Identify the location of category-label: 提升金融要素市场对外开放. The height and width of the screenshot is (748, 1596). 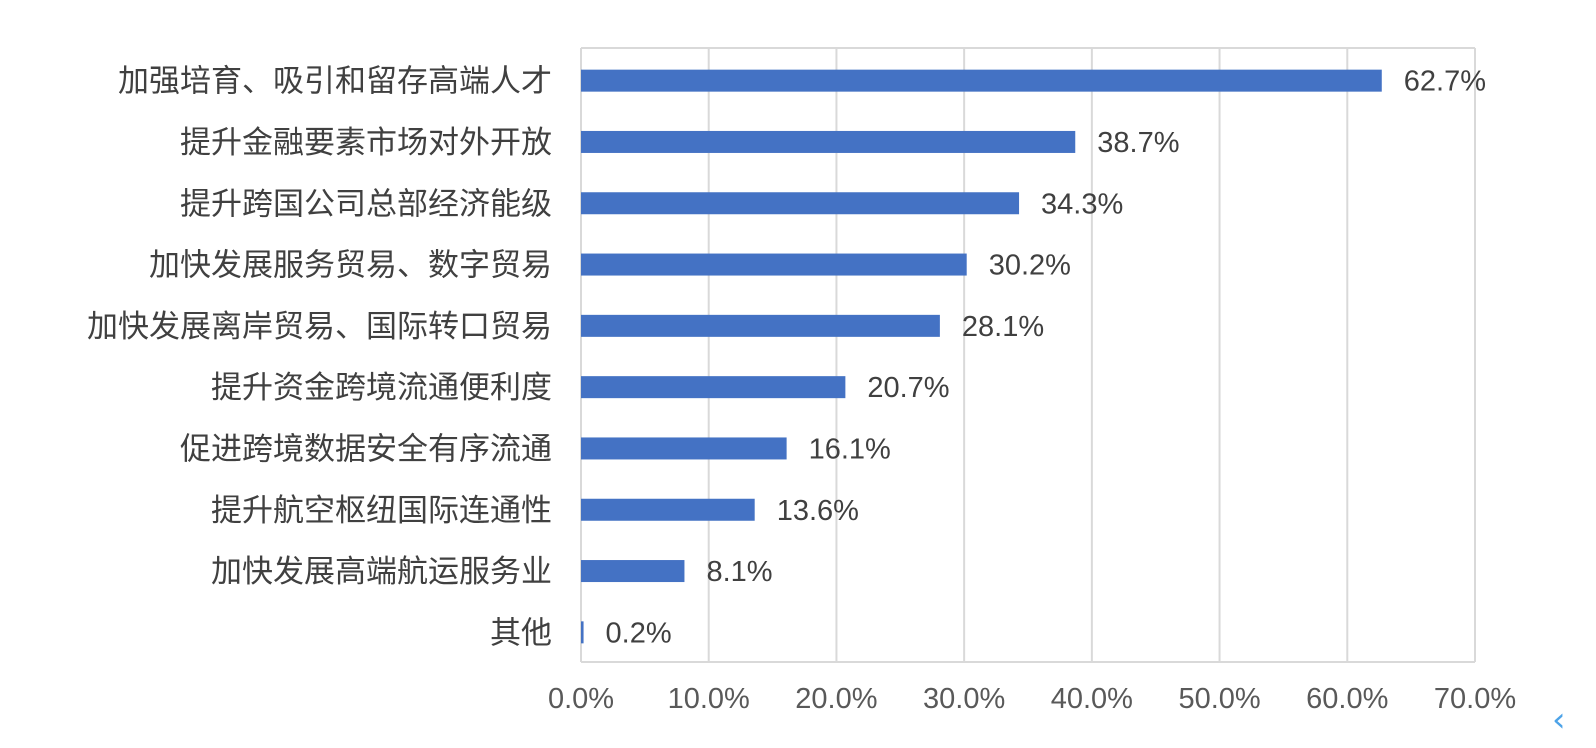
(366, 143).